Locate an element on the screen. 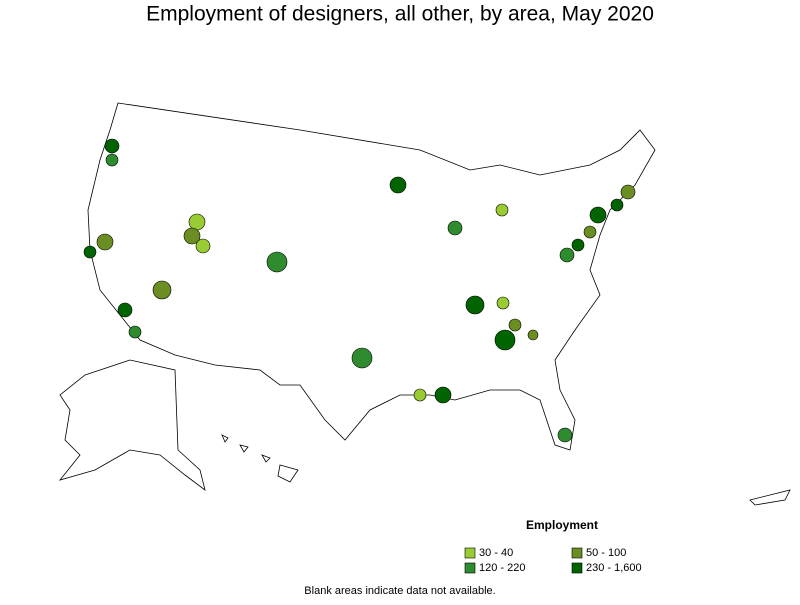 The width and height of the screenshot is (800, 605). legend-label: 50 - 100 is located at coordinates (606, 553).